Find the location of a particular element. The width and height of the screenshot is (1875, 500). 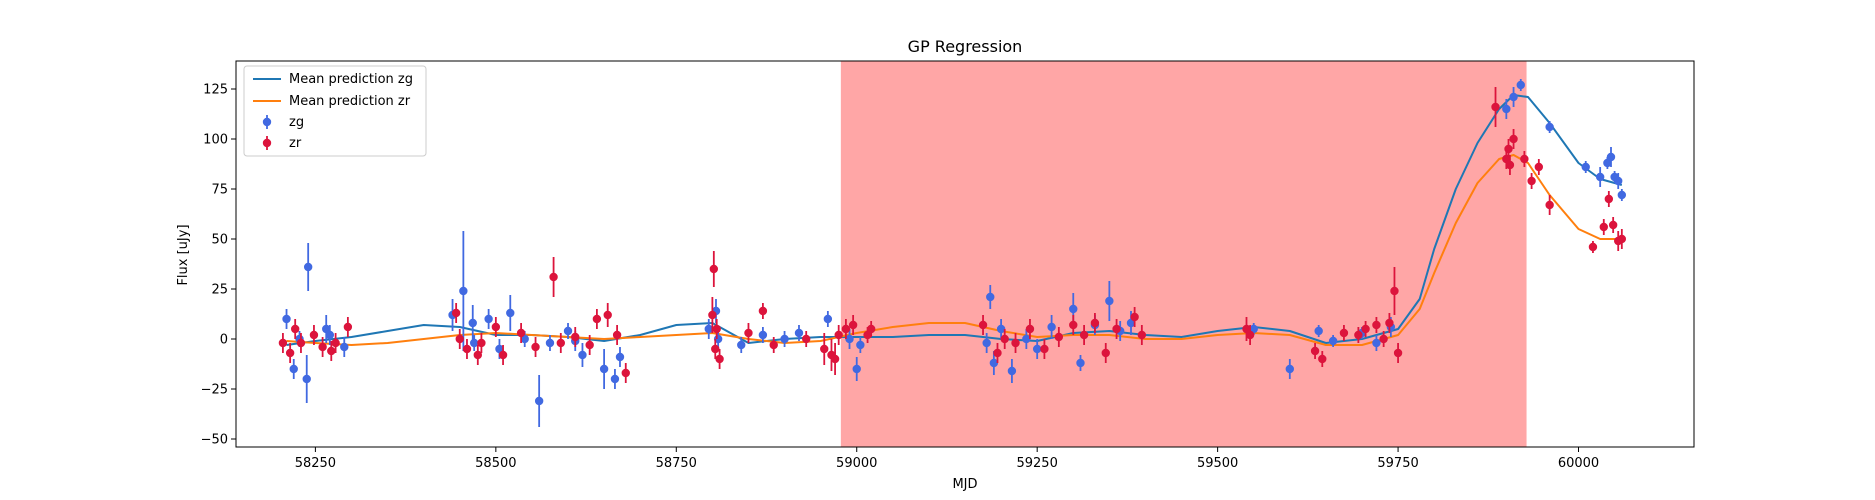

legend-swatch-zr-points is located at coordinates (267, 143).